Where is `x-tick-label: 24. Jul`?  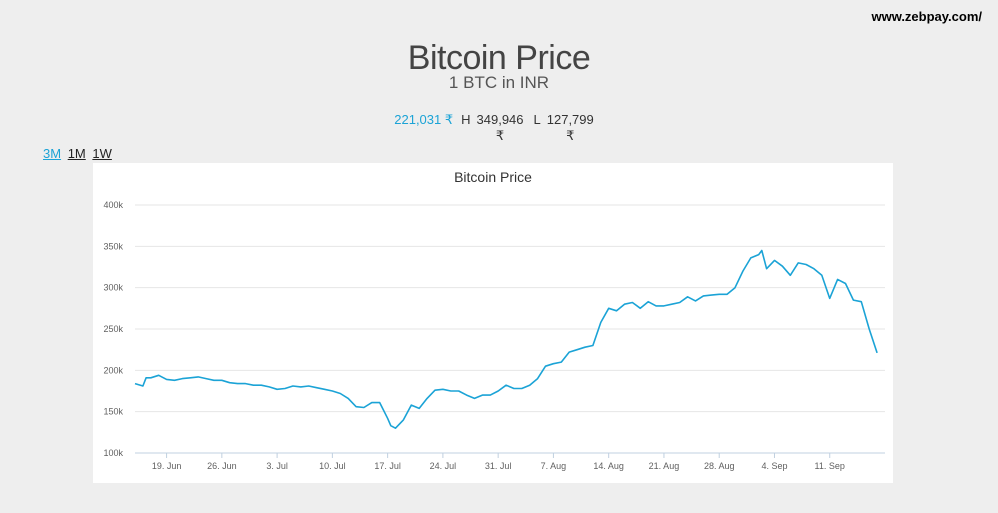 x-tick-label: 24. Jul is located at coordinates (443, 466).